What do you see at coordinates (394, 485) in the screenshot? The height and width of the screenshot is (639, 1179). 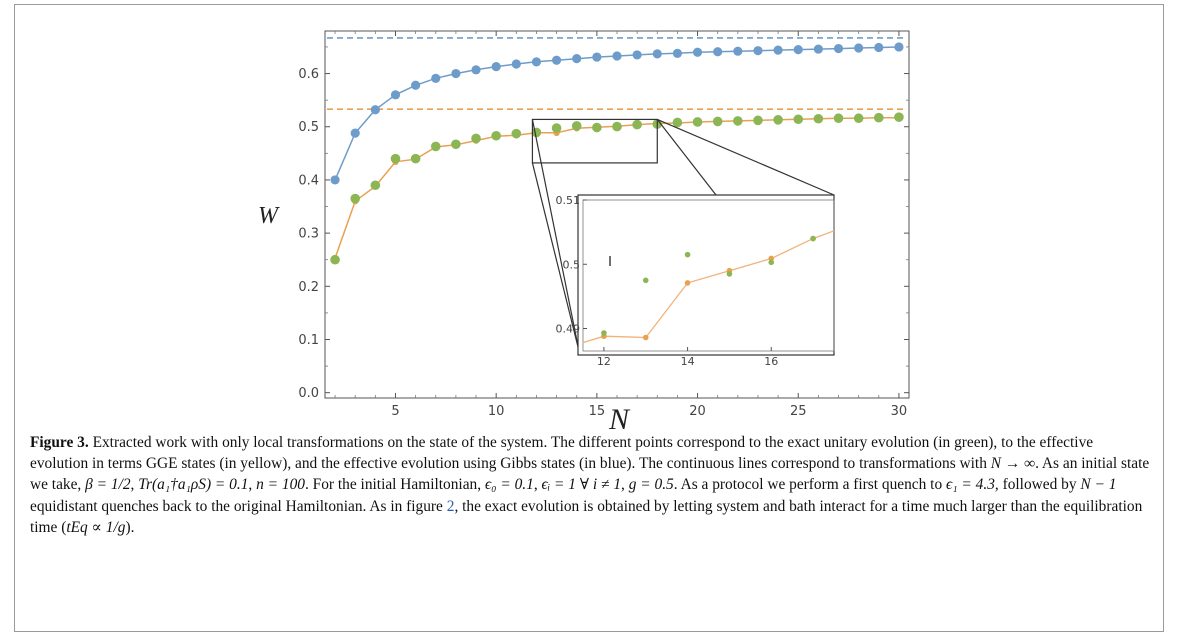 I see `caption-text: . For the initial Hamiltonian,` at bounding box center [394, 485].